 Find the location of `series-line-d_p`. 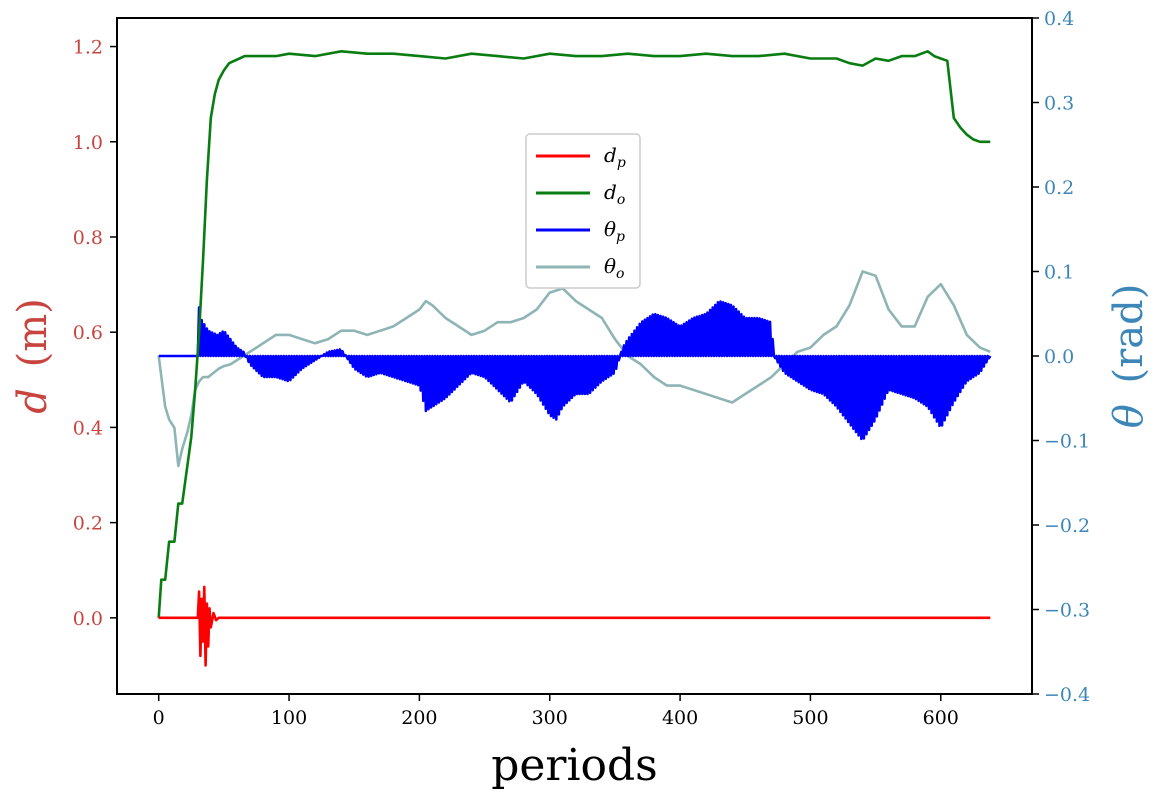

series-line-d_p is located at coordinates (574, 626).